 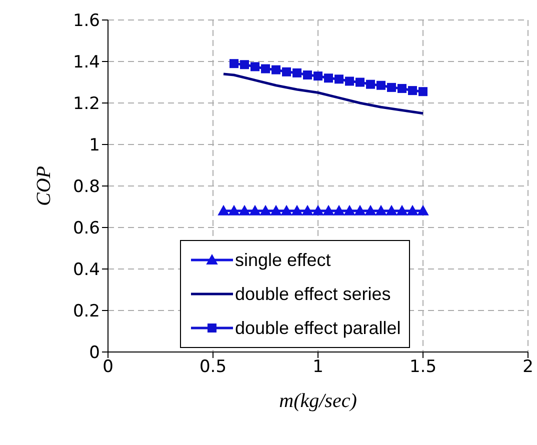 I want to click on y-tick-label: 1.4, so click(x=86, y=62).